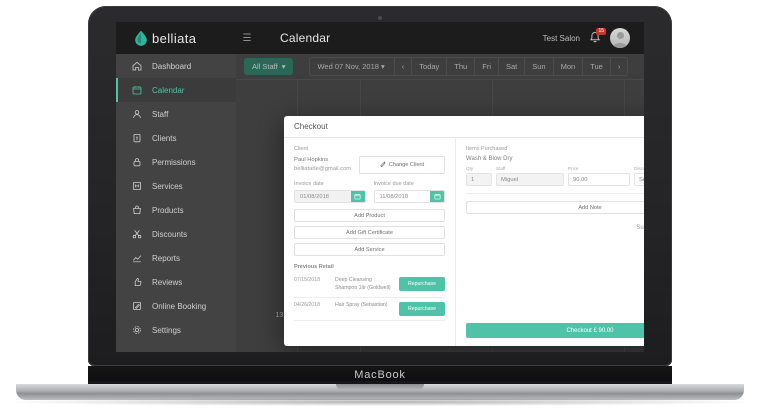 The image size is (760, 411). Describe the element at coordinates (620, 38) in the screenshot. I see `avatar` at that location.